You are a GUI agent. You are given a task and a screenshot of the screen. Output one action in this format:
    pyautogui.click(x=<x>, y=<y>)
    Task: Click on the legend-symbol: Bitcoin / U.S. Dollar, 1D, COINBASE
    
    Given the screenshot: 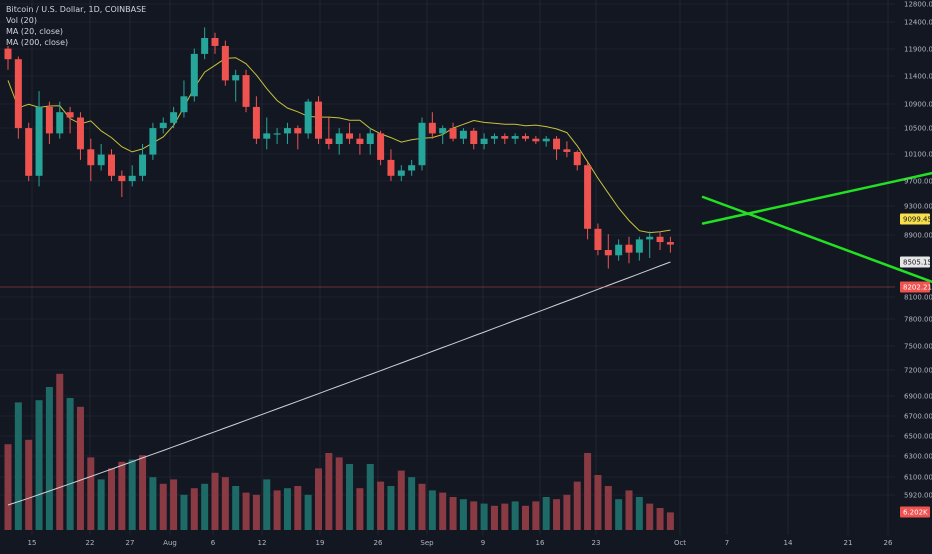 What is the action you would take?
    pyautogui.click(x=76, y=9)
    